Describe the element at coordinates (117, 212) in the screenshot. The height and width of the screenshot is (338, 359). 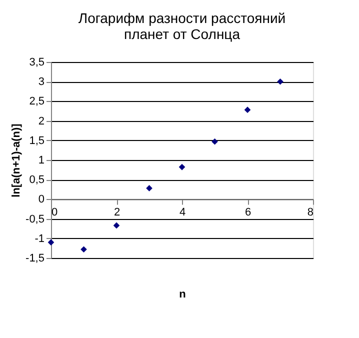
I see `x-tick-label: 2` at that location.